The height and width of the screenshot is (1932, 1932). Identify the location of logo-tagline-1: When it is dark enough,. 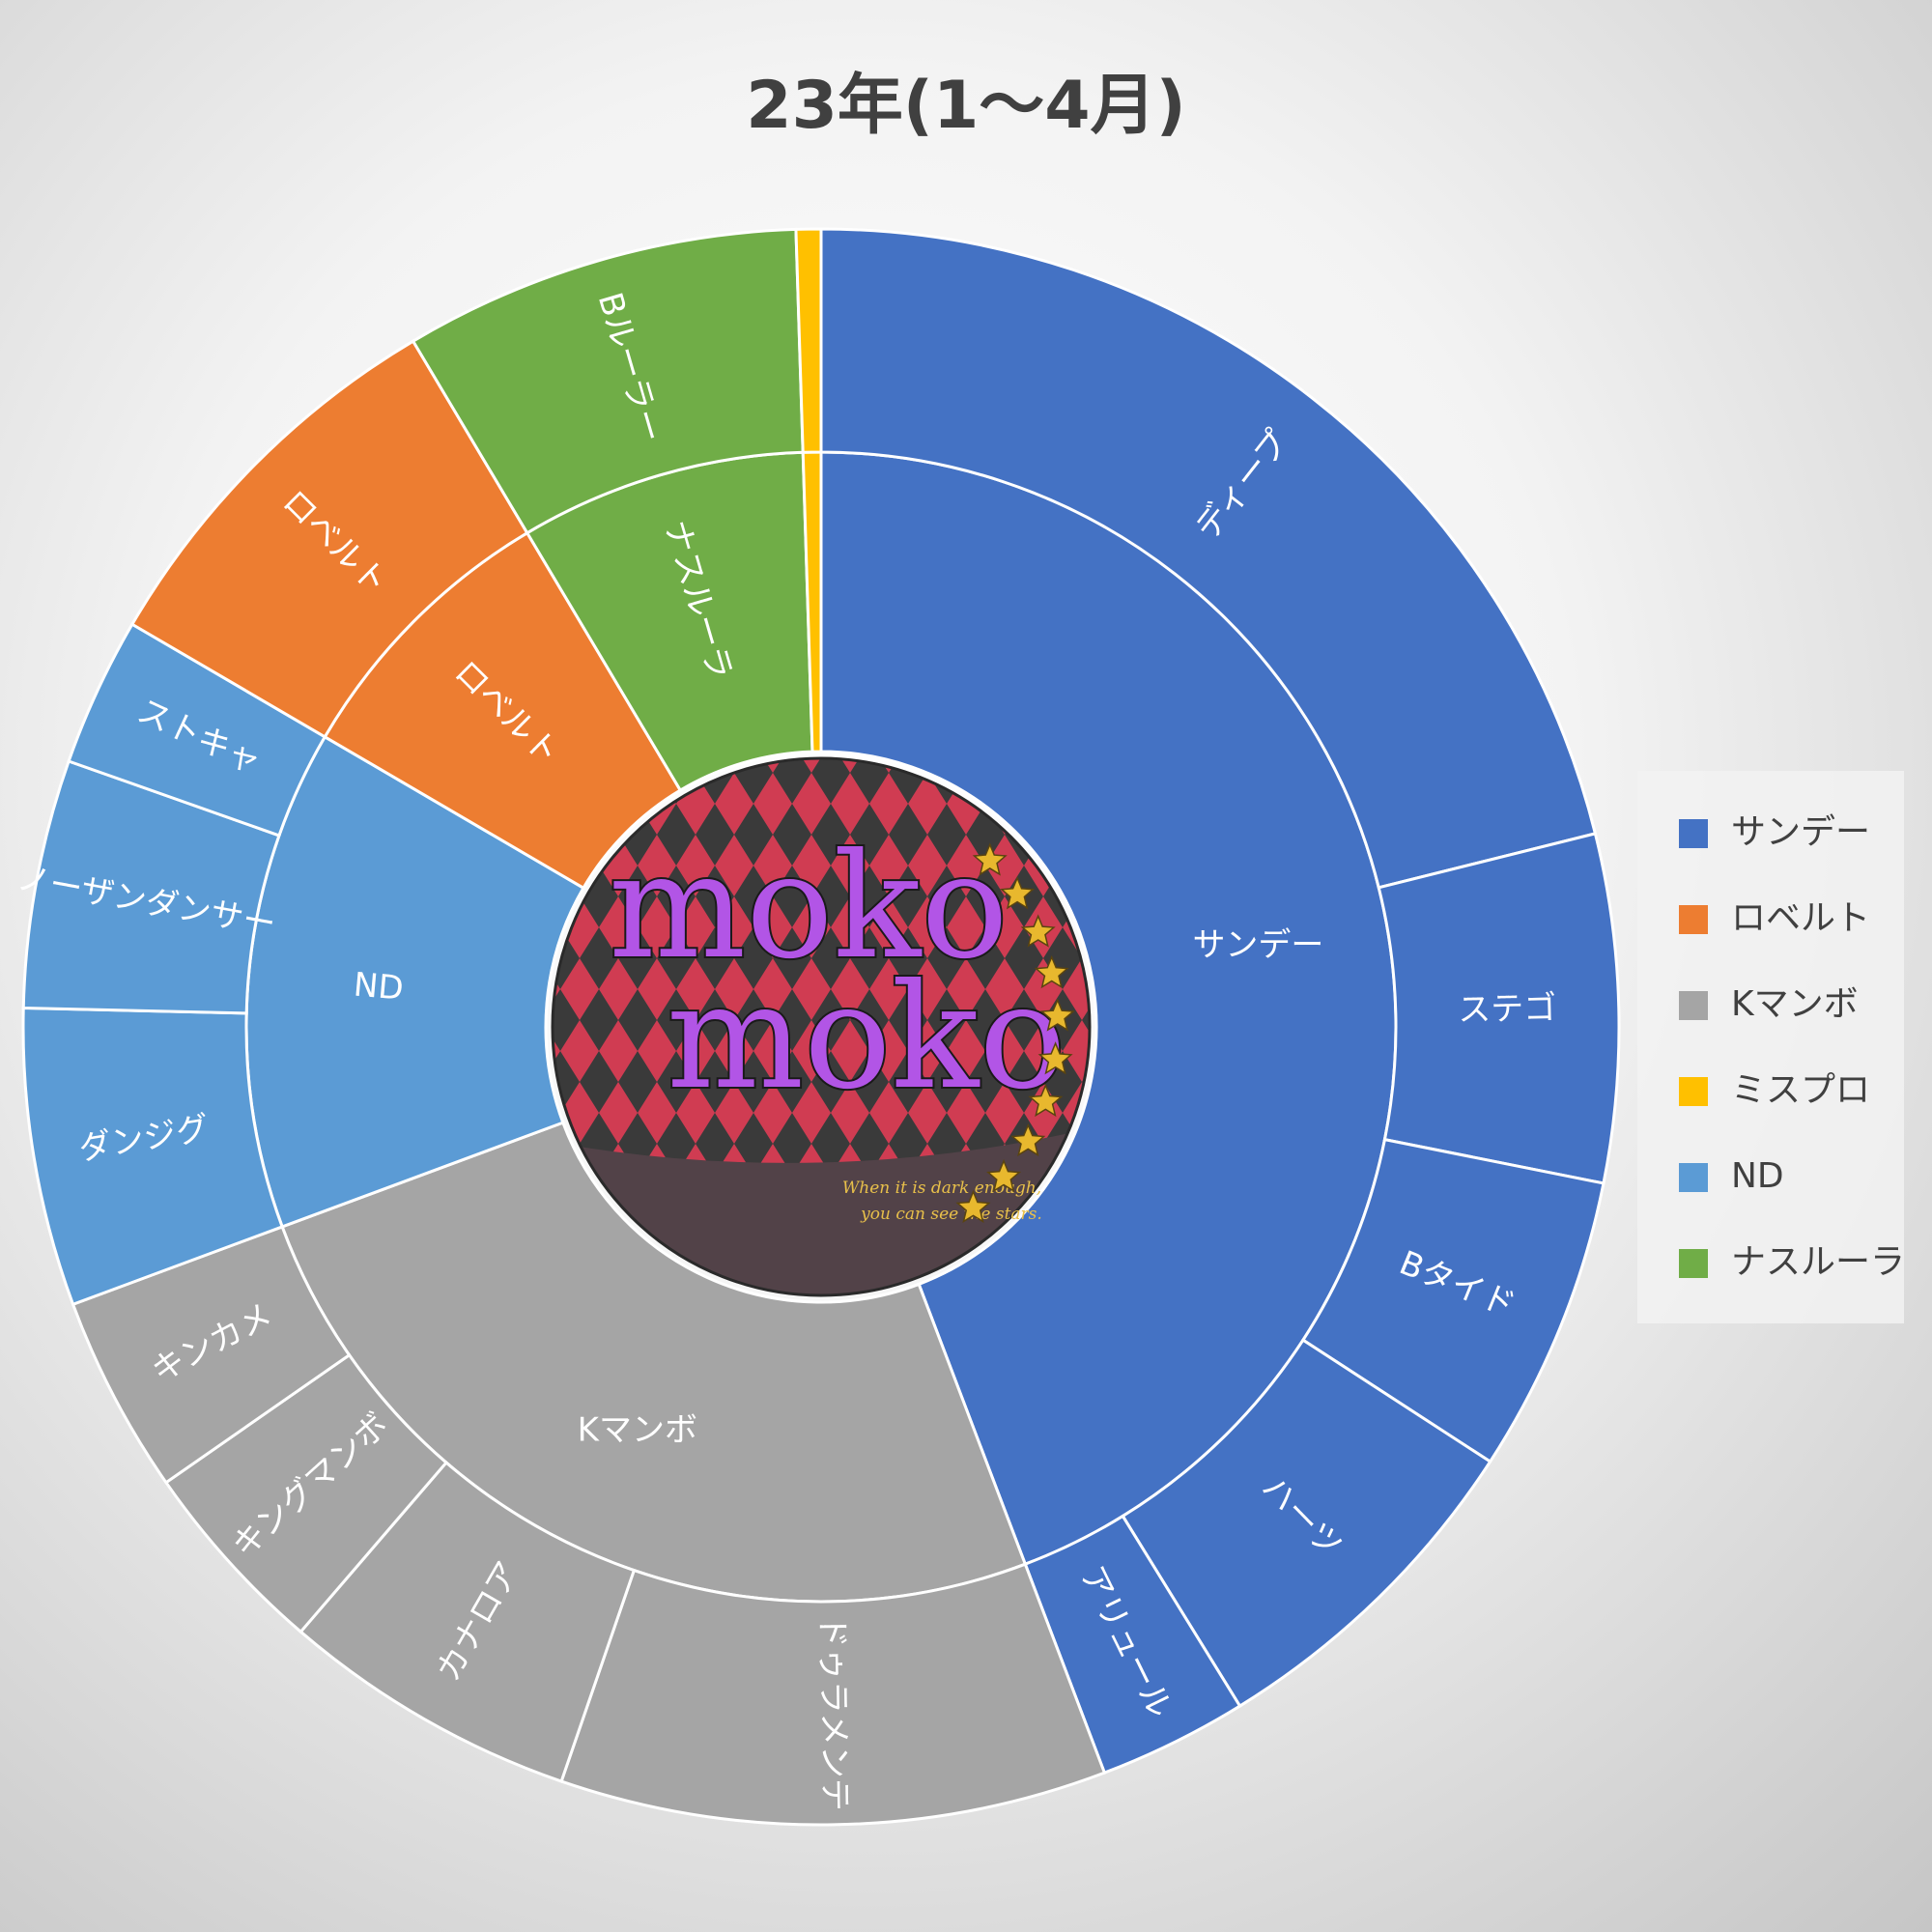
(941, 1188).